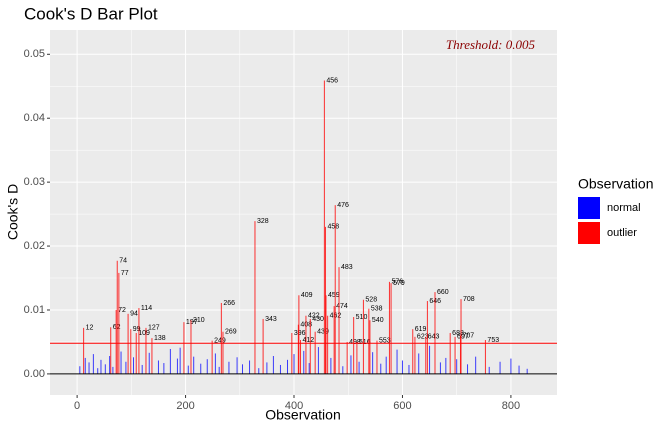 Image resolution: width=672 pixels, height=432 pixels. Describe the element at coordinates (220, 341) in the screenshot. I see `outlier-label: 249` at that location.